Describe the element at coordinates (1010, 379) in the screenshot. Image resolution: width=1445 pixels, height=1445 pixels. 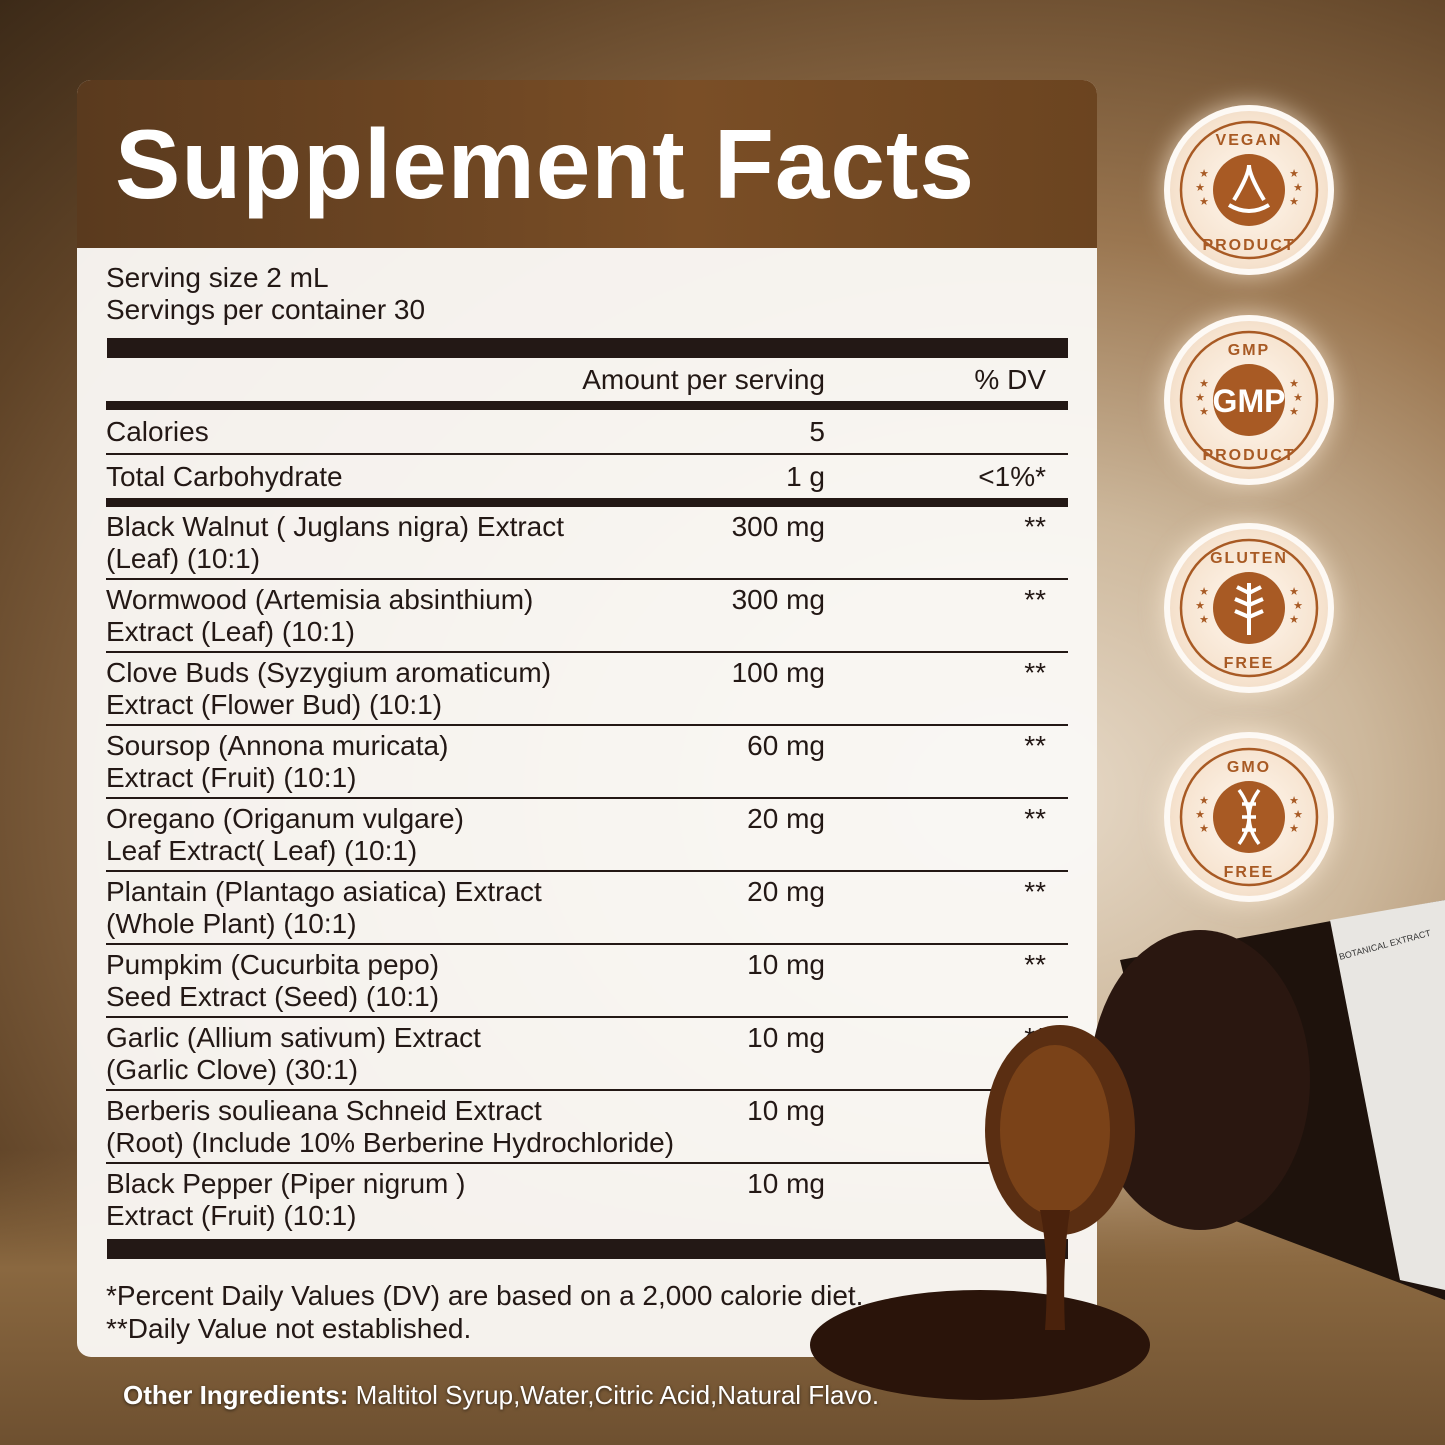
I see `dv-header: % DV` at that location.